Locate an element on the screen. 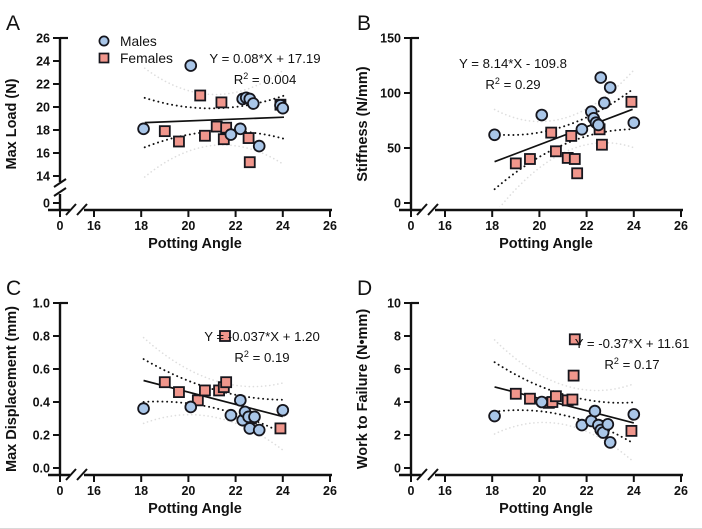 The height and width of the screenshot is (529, 702). y-tick-label: 10 is located at coordinates (394, 304).